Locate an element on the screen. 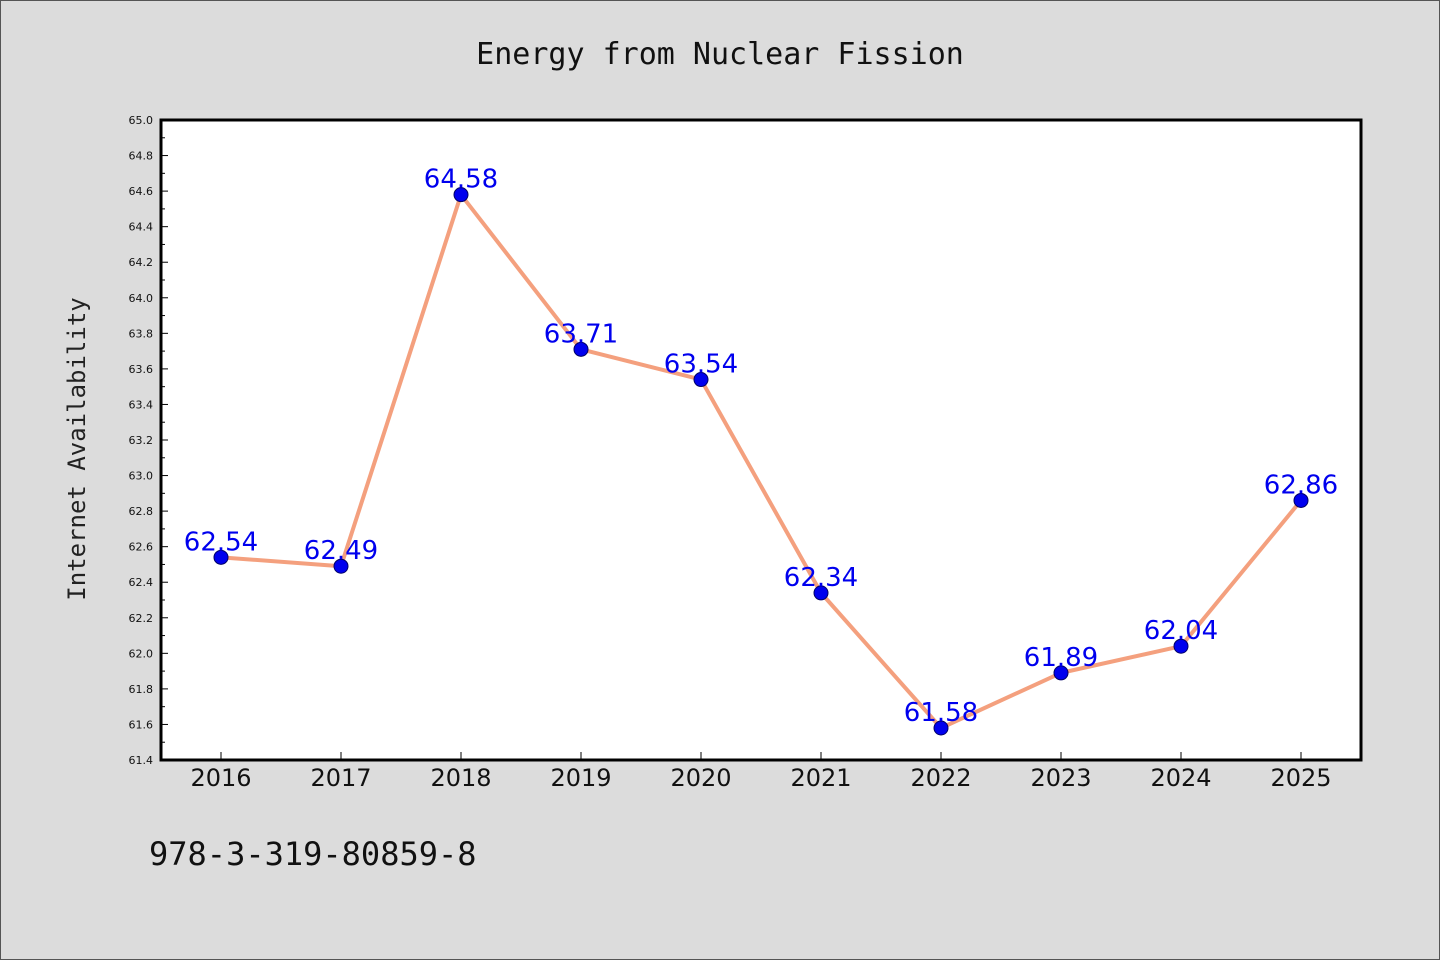 This screenshot has height=960, width=1440. y-tick-label: 62.8 is located at coordinates (141, 511).